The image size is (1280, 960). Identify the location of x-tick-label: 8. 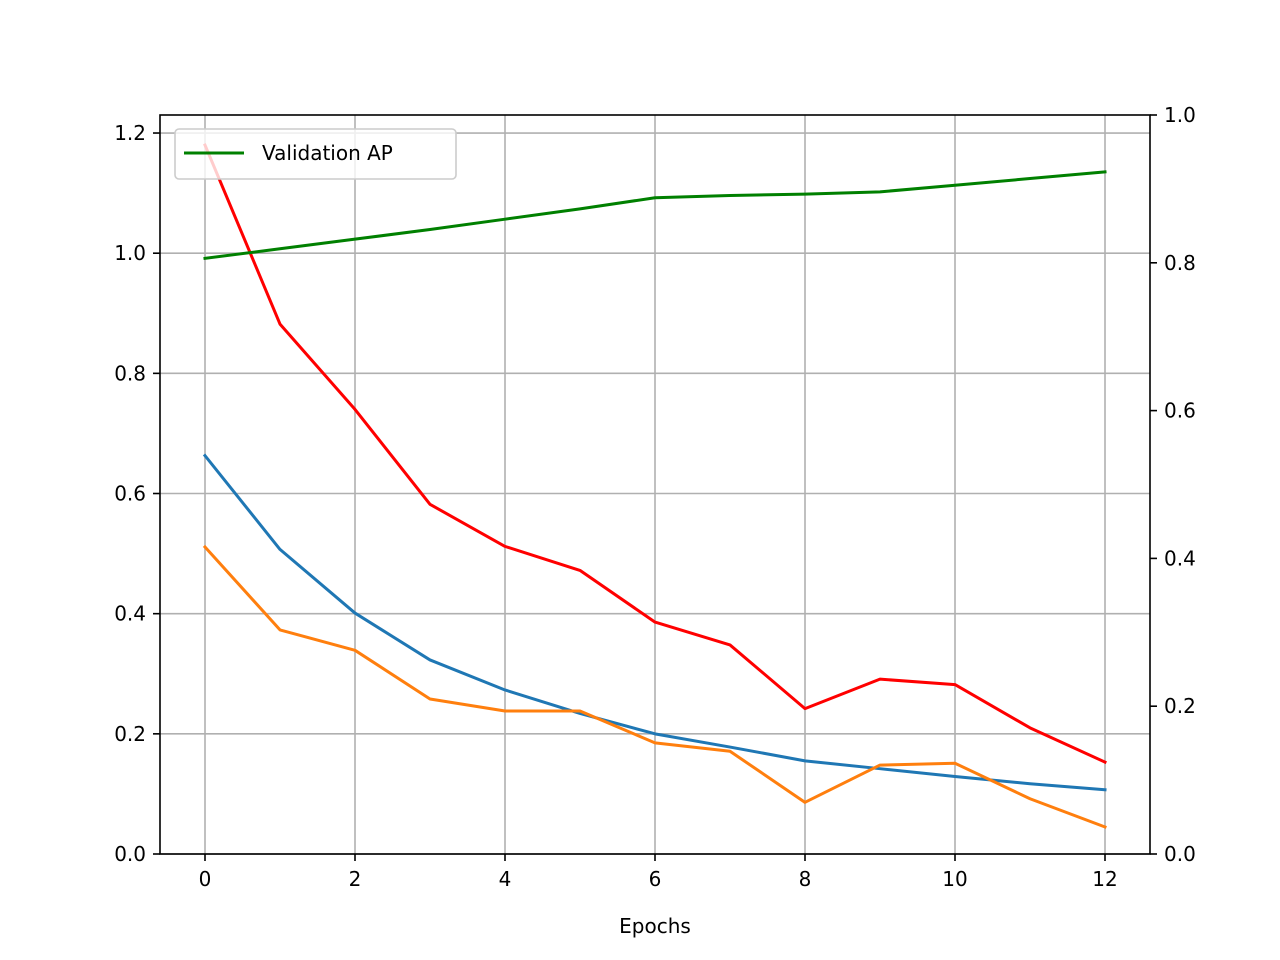
(805, 879).